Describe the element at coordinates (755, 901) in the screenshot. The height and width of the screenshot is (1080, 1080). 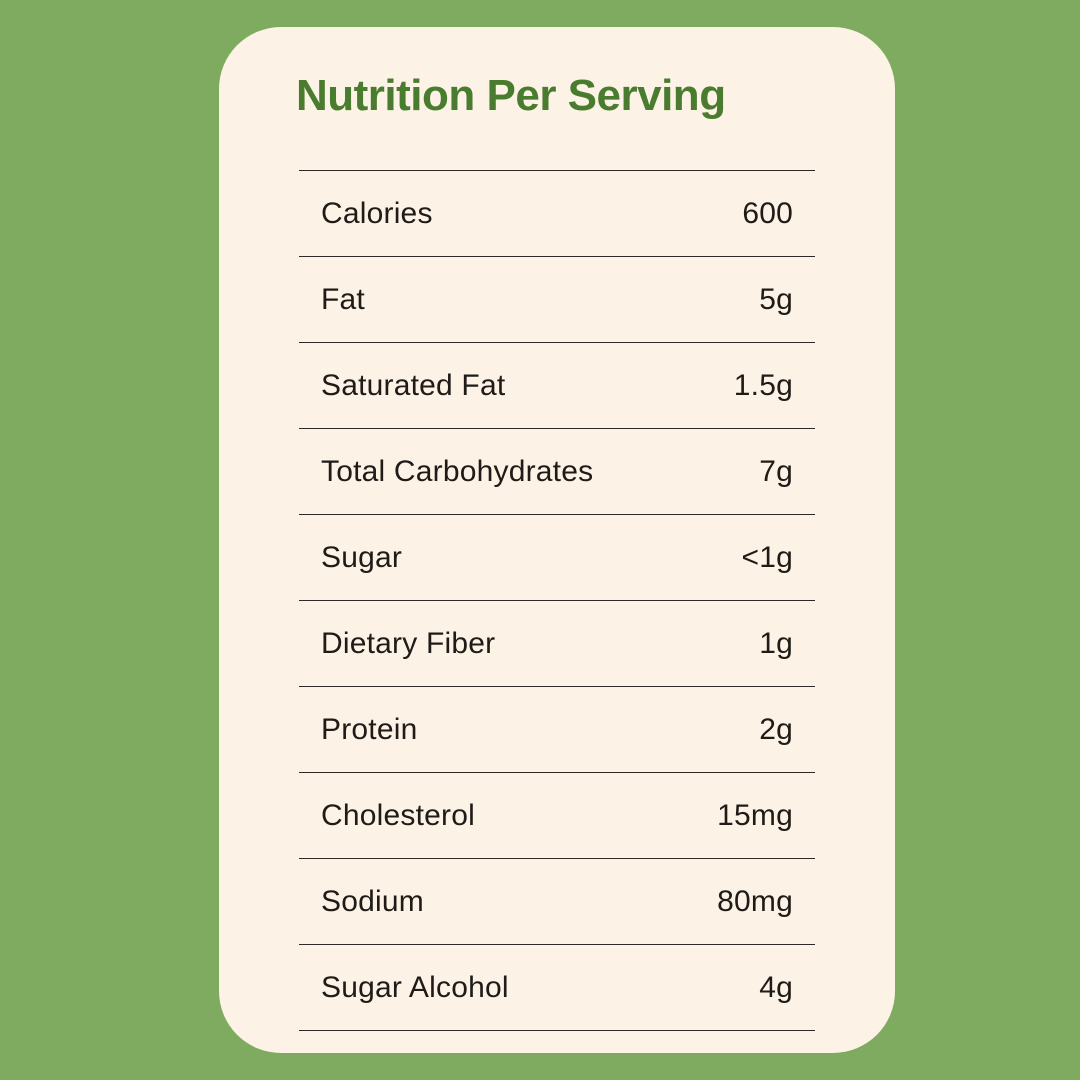
I see `nutrient-value: 80mg` at that location.